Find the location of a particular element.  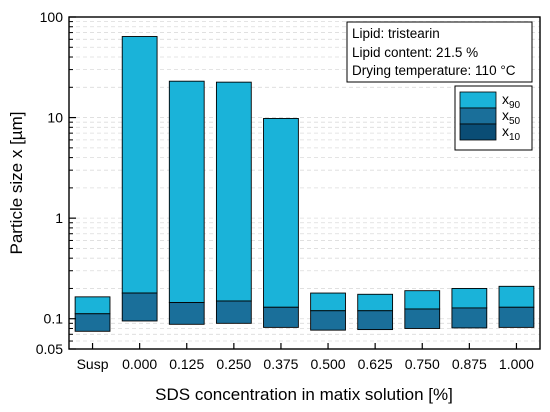

x-tick-label: 0.250 is located at coordinates (233, 364).